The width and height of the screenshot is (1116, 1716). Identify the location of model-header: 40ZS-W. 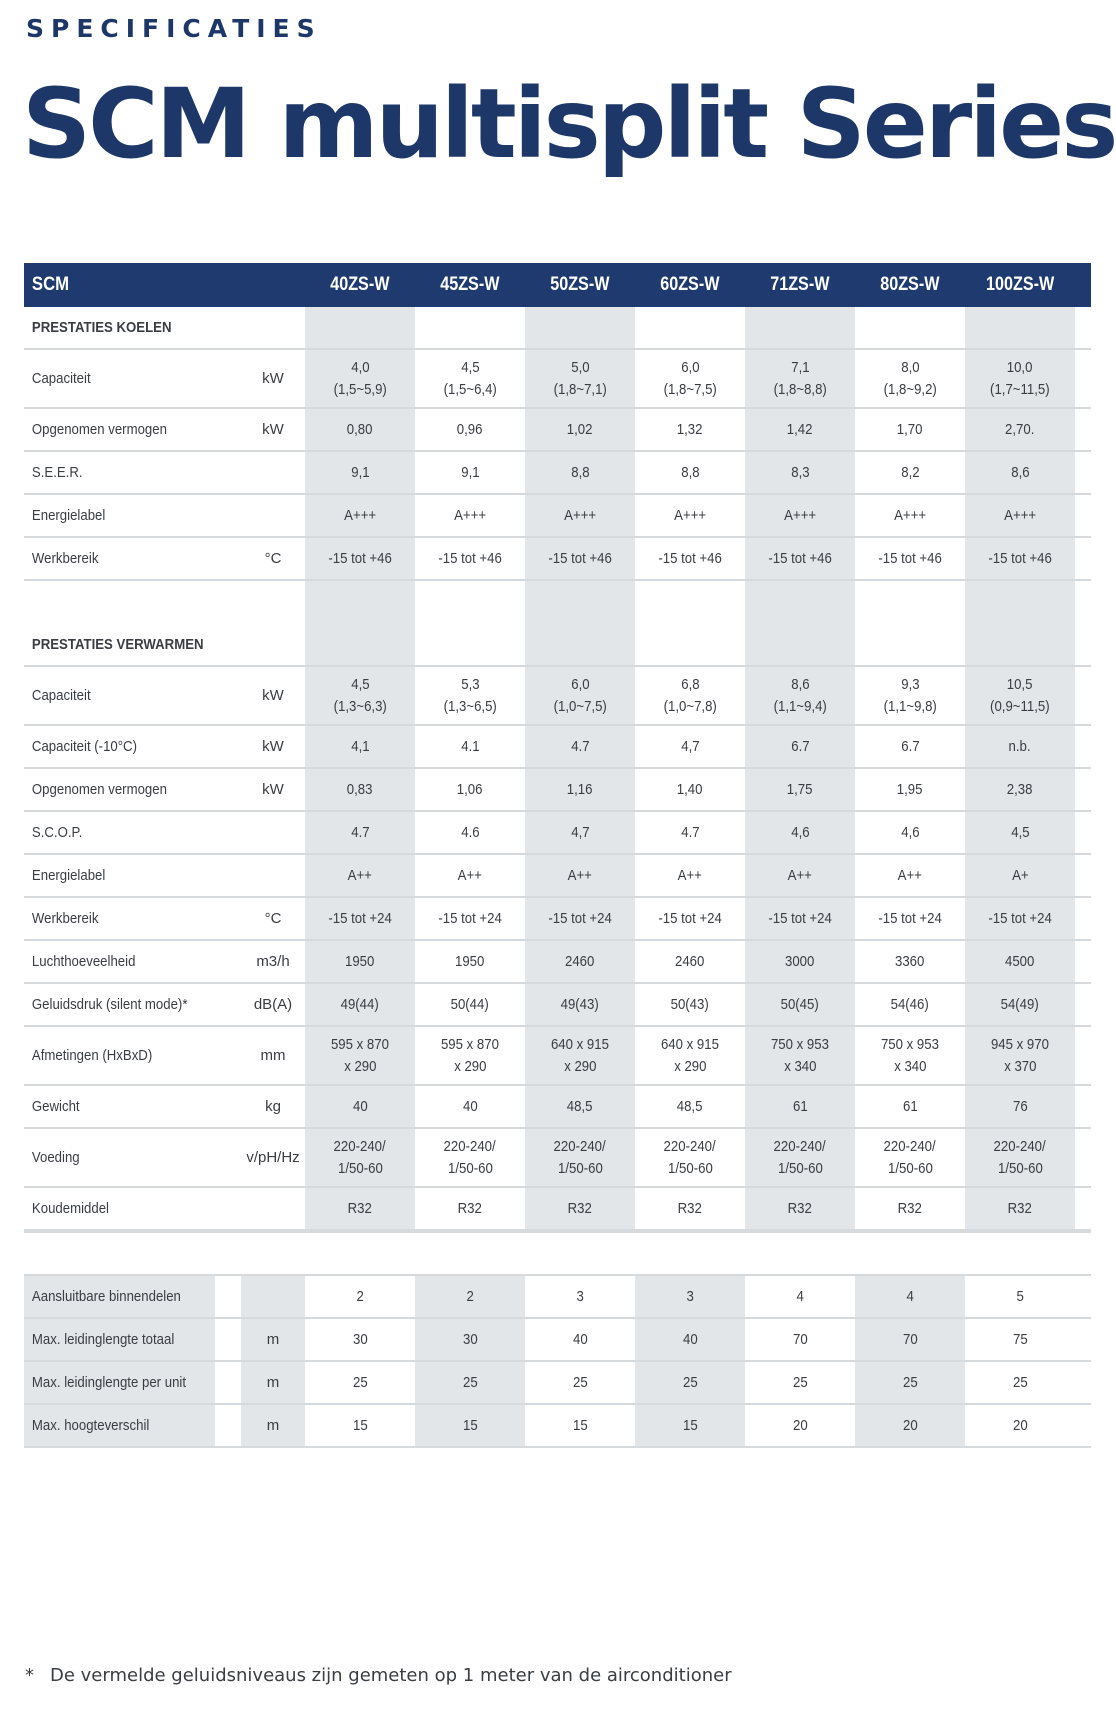
(360, 285).